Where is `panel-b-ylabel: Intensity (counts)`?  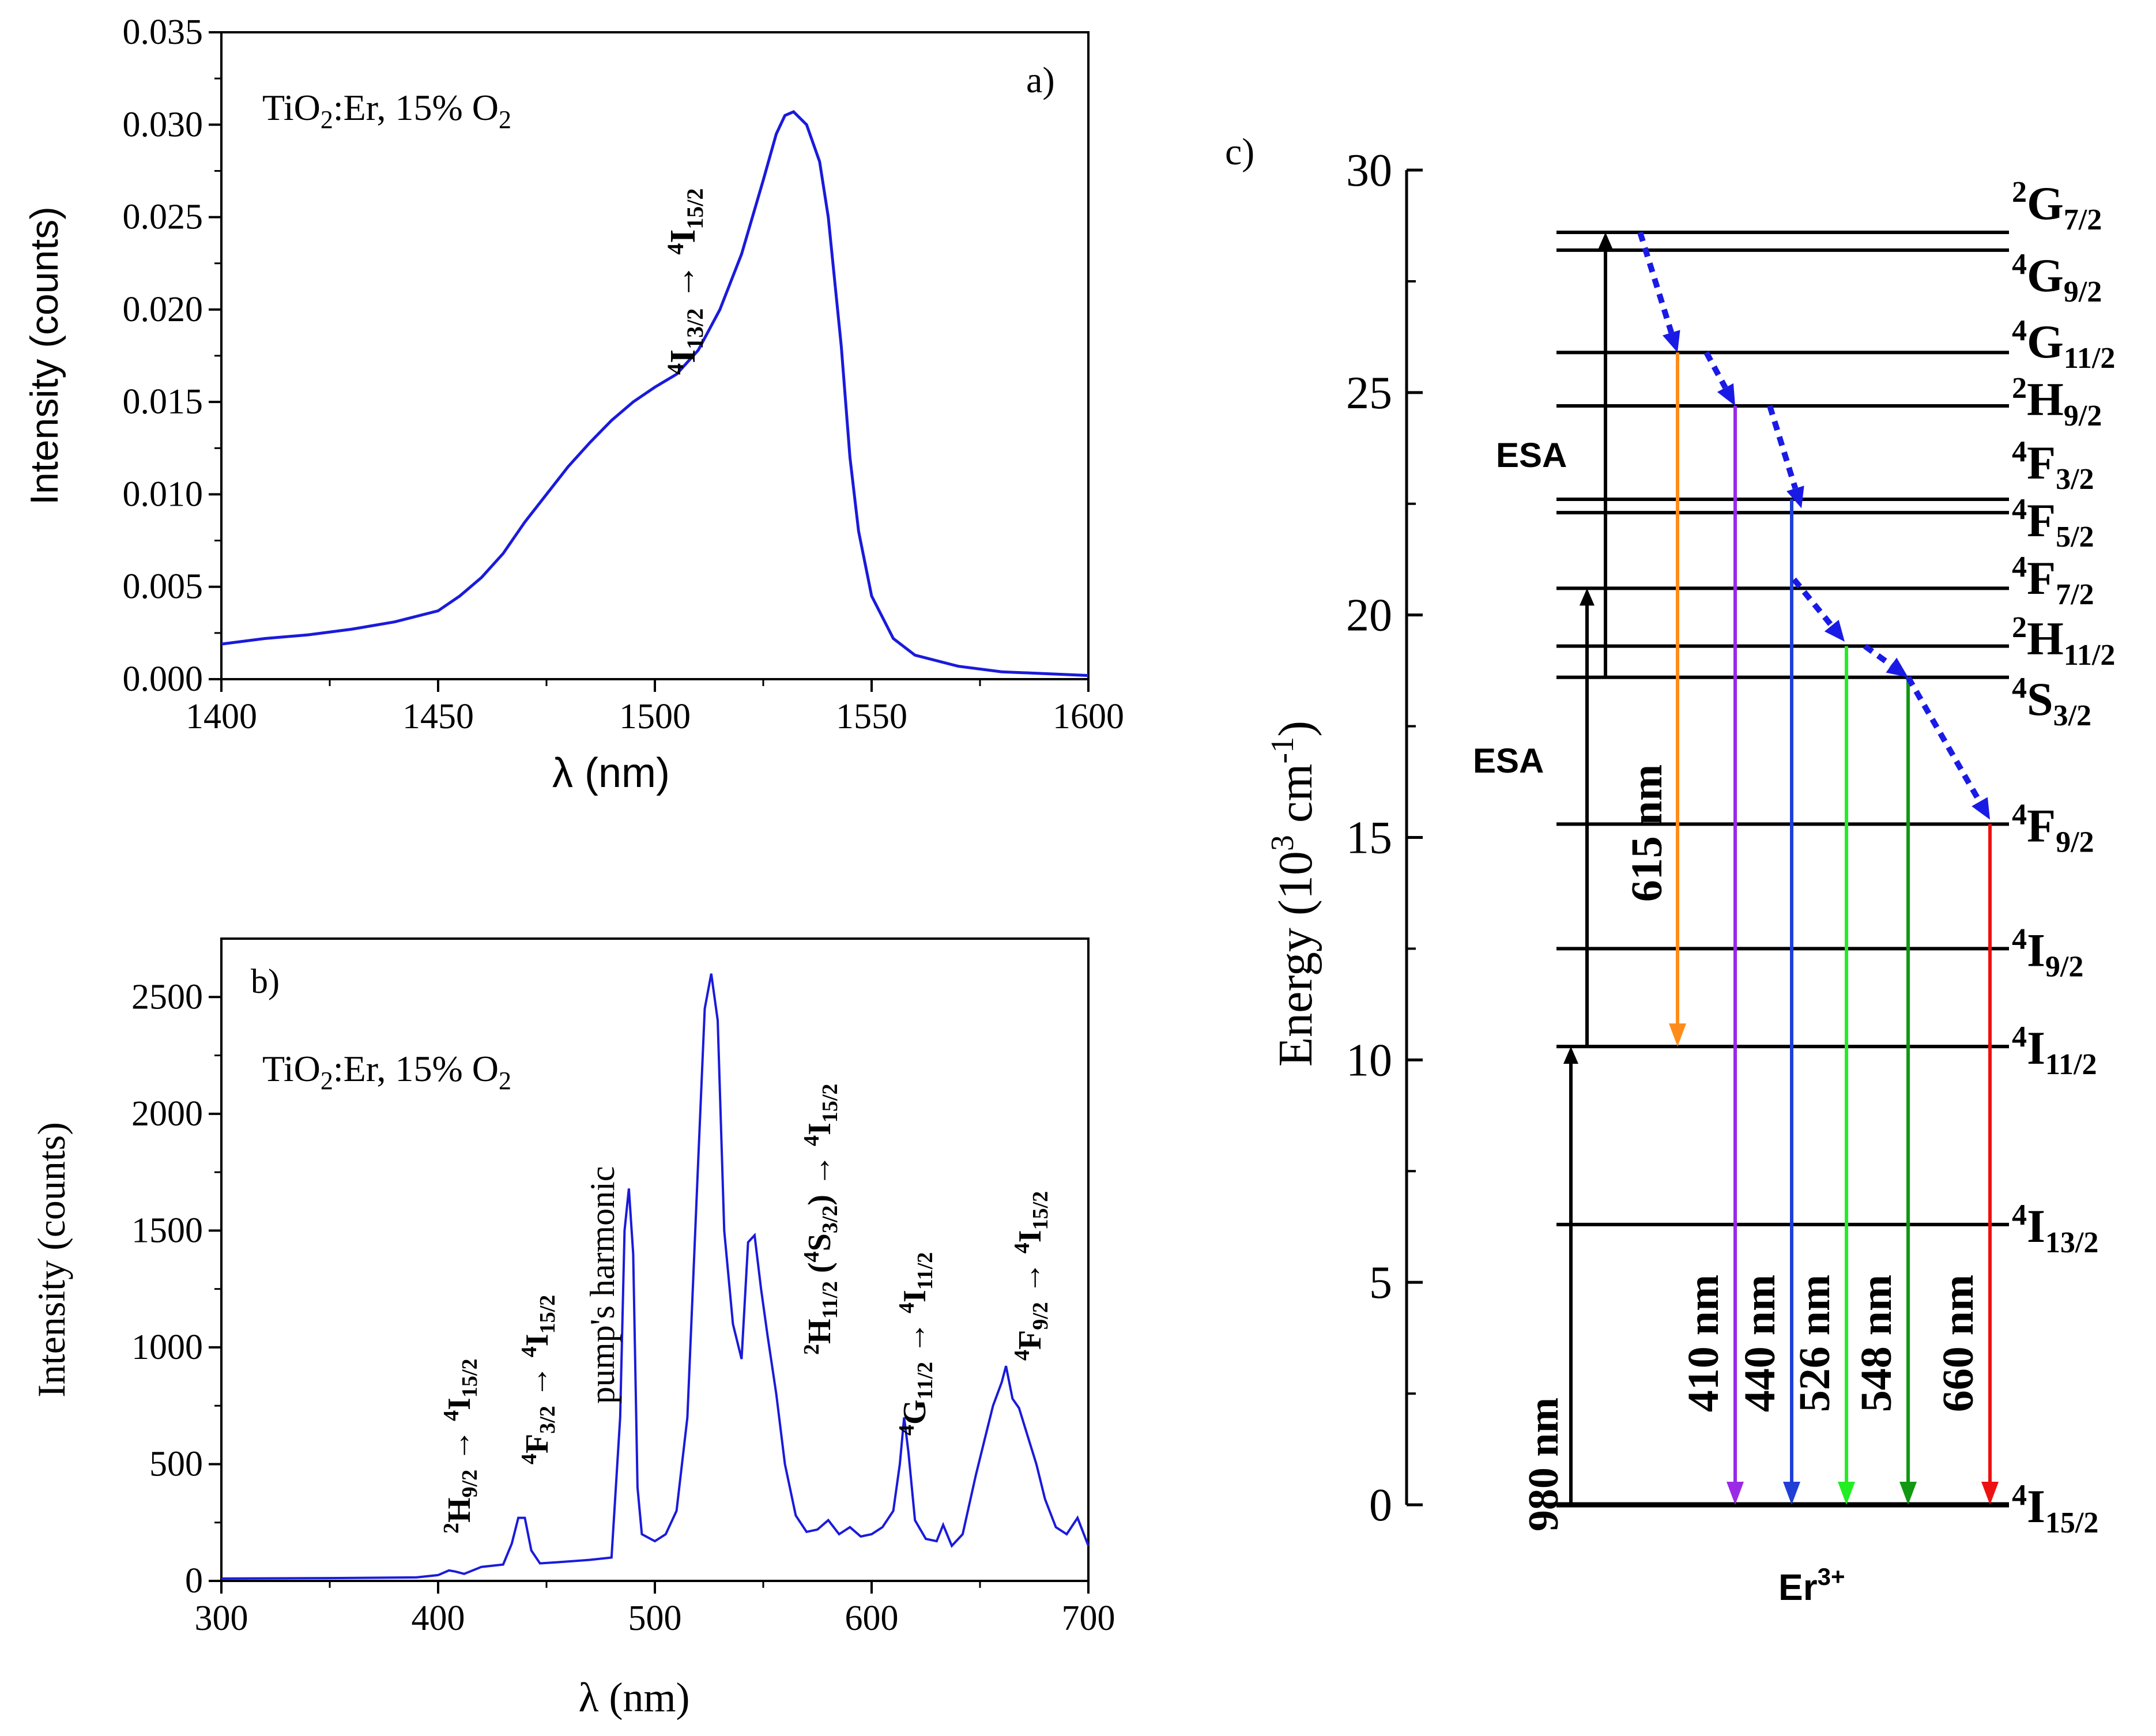
panel-b-ylabel: Intensity (counts) is located at coordinates (51, 1260).